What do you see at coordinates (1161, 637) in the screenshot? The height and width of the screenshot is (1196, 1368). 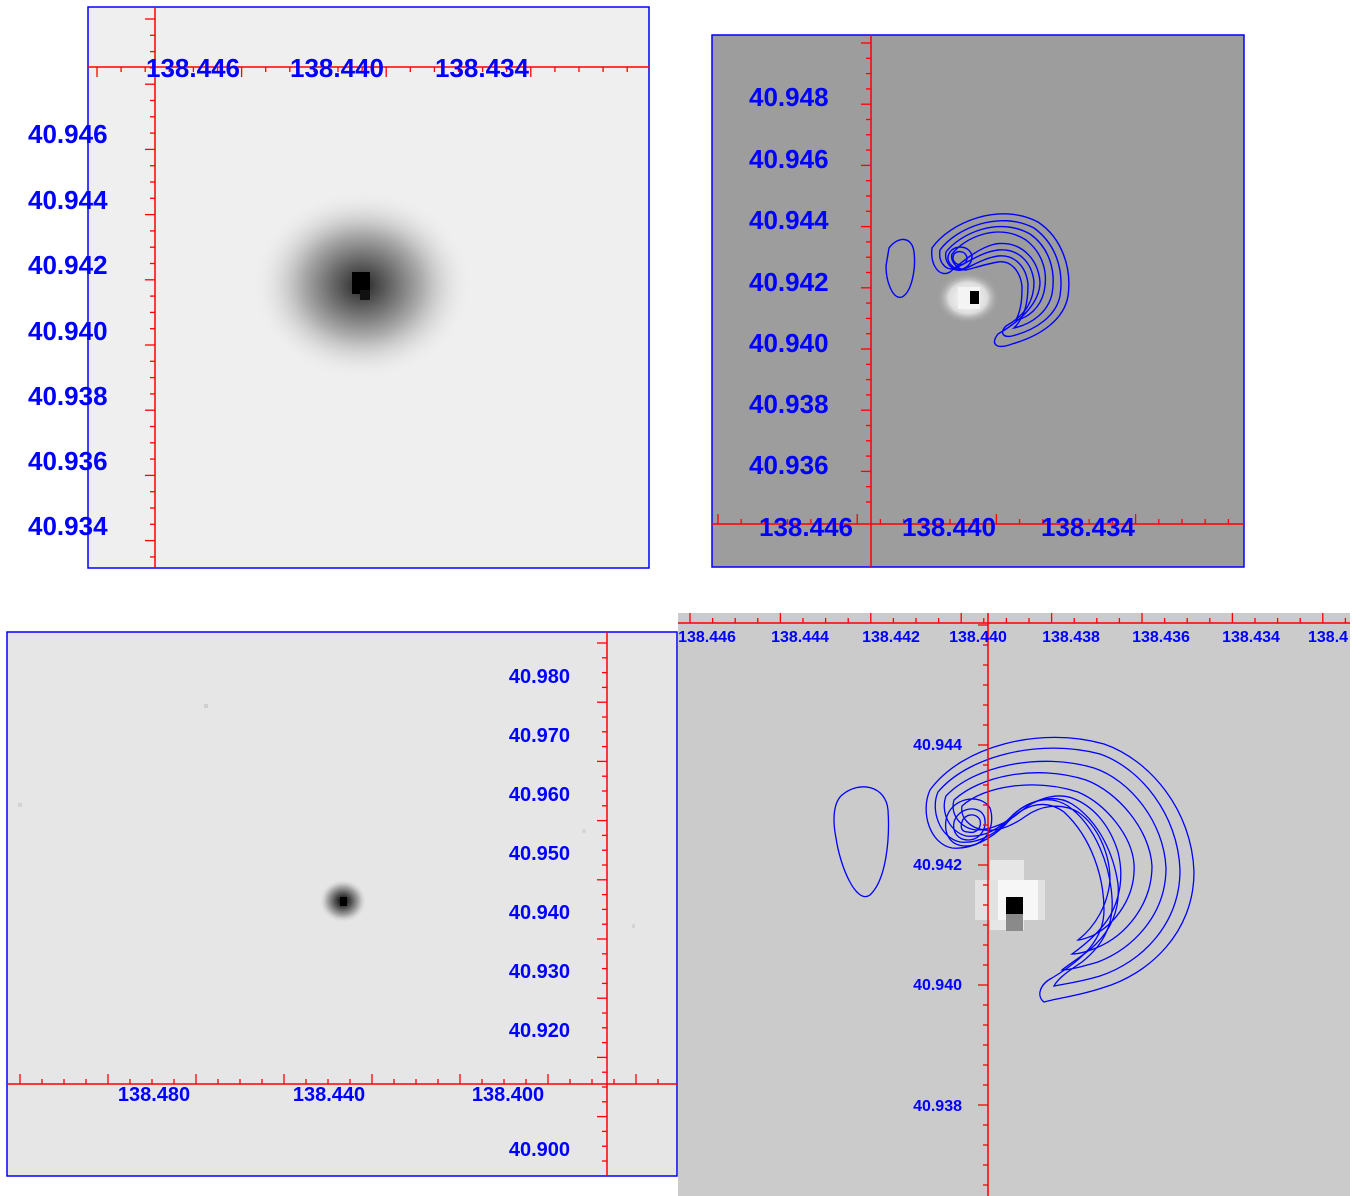 I see `ra-label: 138.436` at bounding box center [1161, 637].